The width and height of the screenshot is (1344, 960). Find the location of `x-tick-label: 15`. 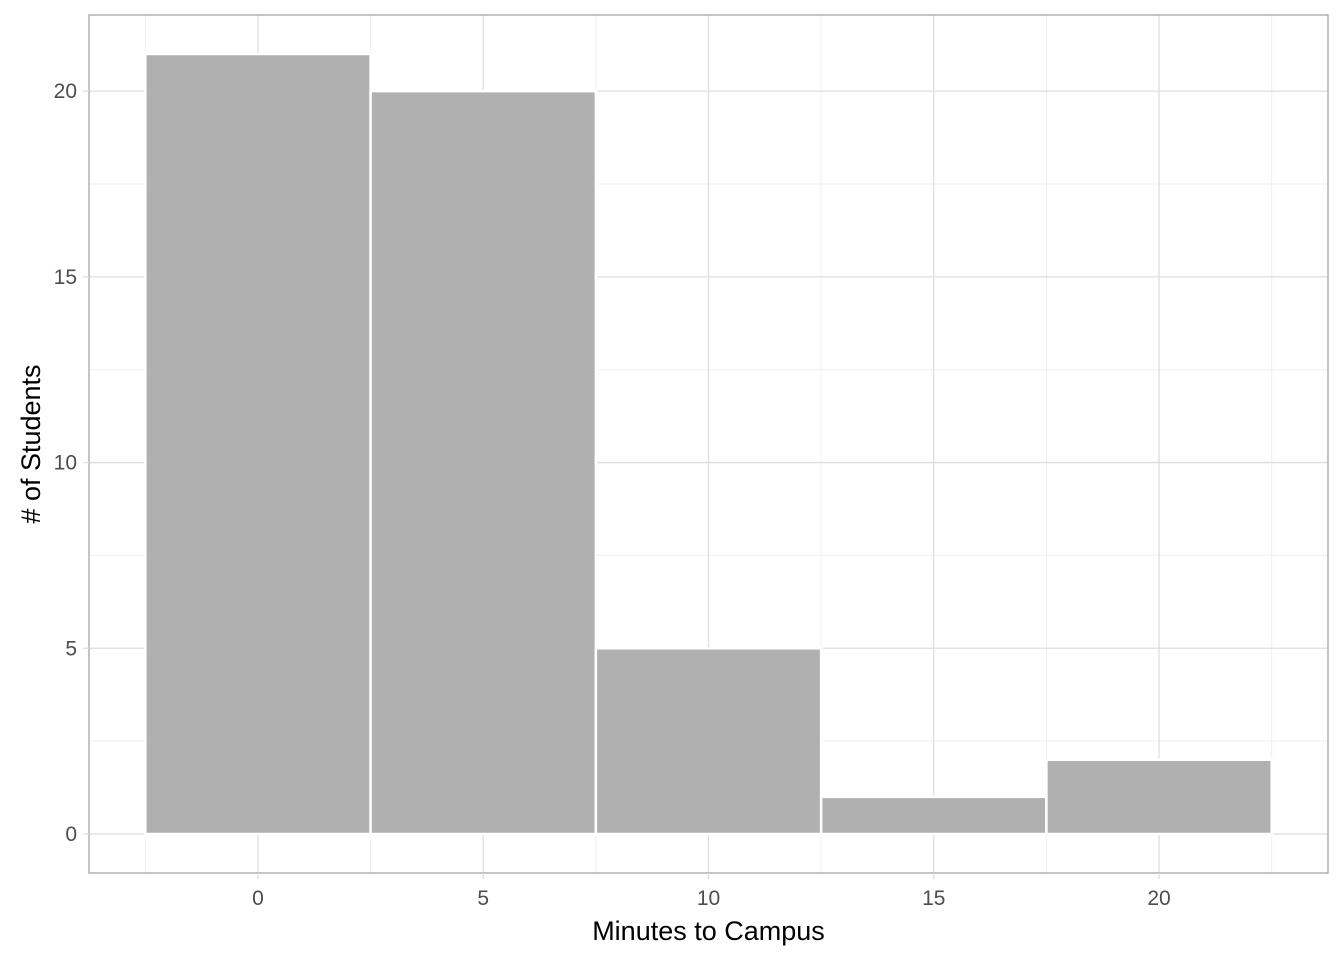

x-tick-label: 15 is located at coordinates (933, 898).